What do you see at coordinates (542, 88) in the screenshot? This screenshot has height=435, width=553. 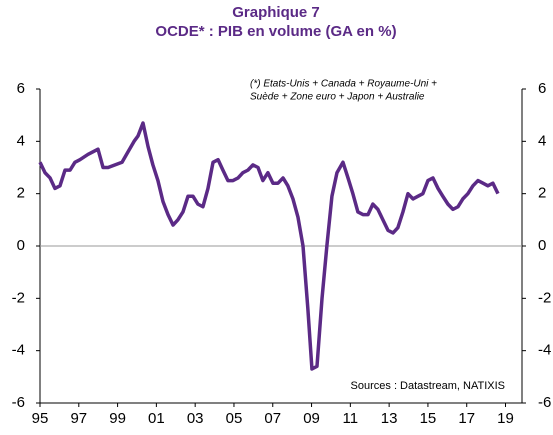 I see `y2-tick-label: 6` at bounding box center [542, 88].